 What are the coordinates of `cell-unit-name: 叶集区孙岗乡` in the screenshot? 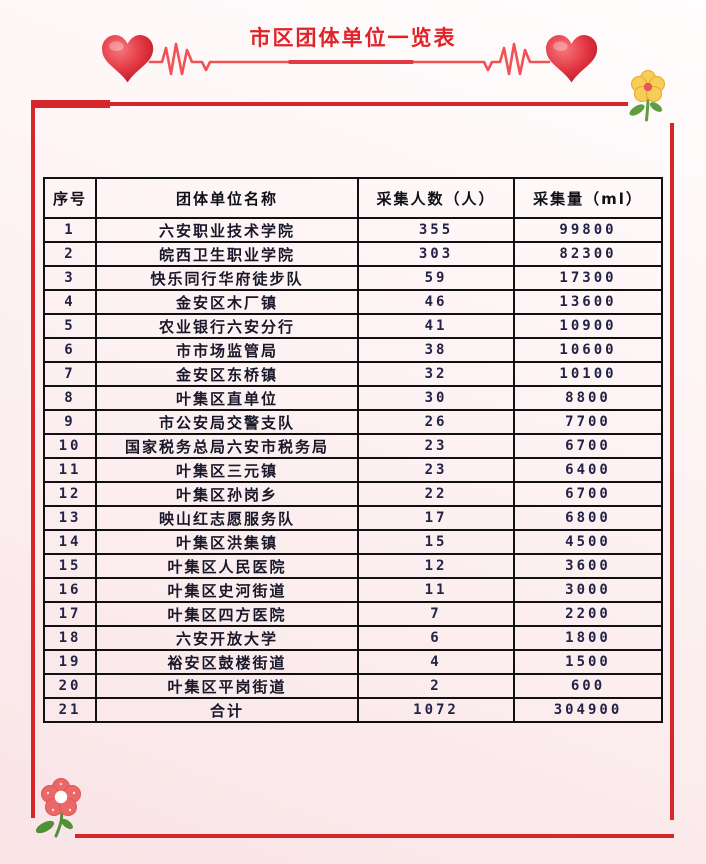 It's located at (227, 494).